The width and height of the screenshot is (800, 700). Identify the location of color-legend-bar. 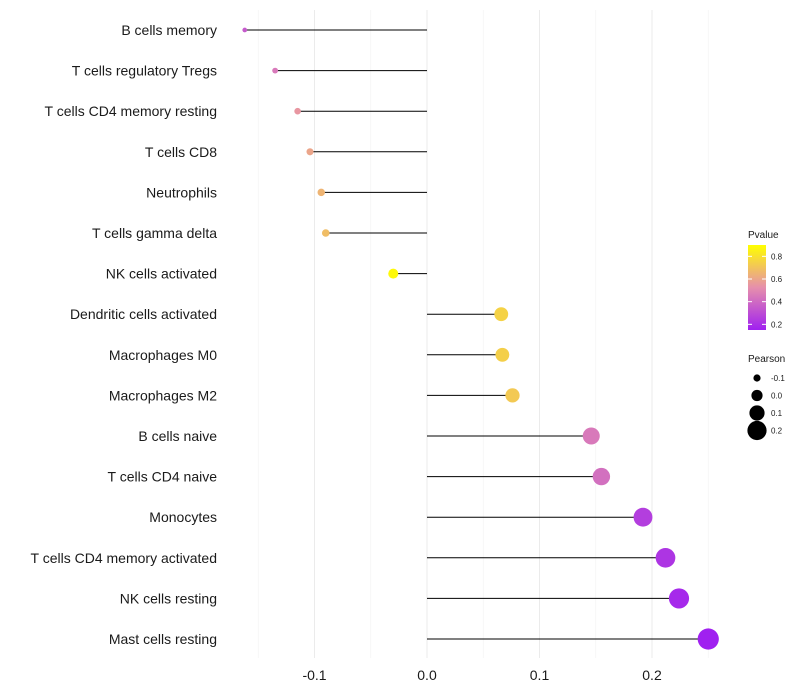
(757, 287).